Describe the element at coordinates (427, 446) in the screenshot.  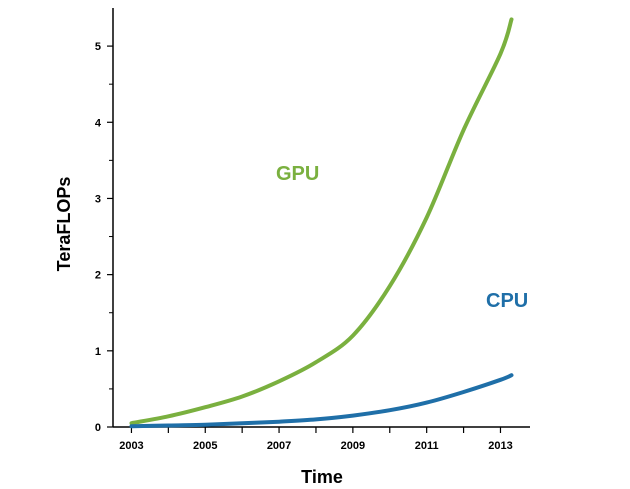
I see `x-tick-label: 2011` at that location.